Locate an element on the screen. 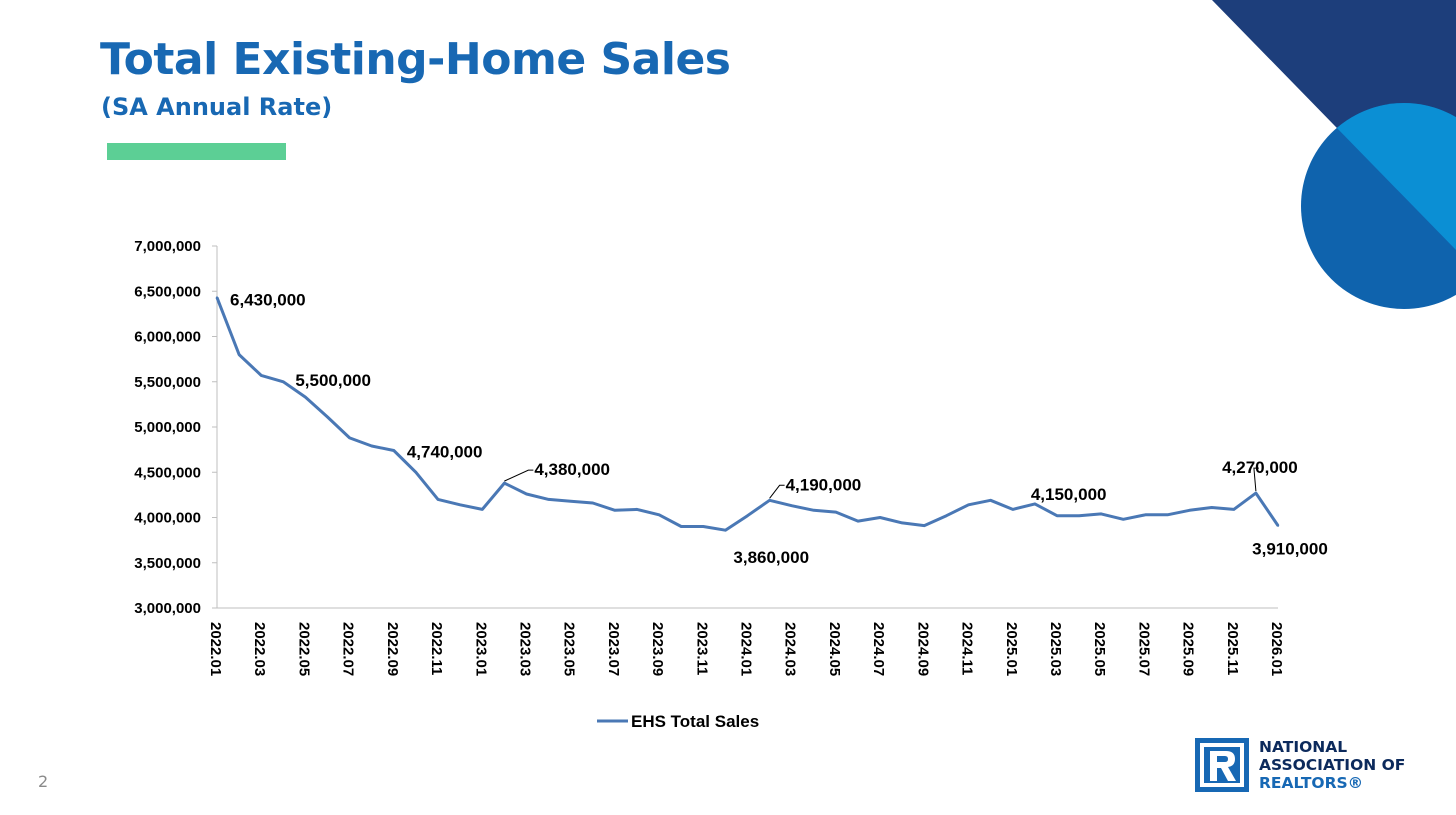  data-label: 4,150,000 is located at coordinates (1069, 494).